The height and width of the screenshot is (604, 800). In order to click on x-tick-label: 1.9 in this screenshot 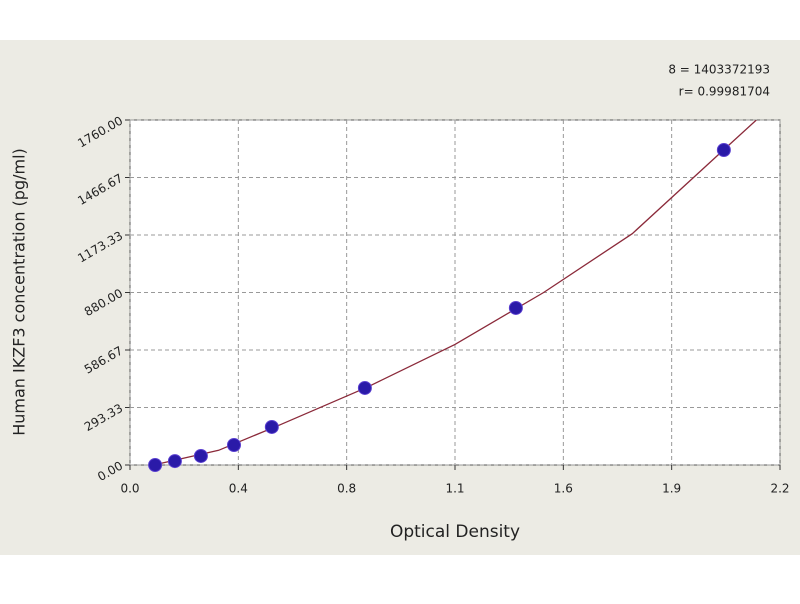, I will do `click(671, 489)`.